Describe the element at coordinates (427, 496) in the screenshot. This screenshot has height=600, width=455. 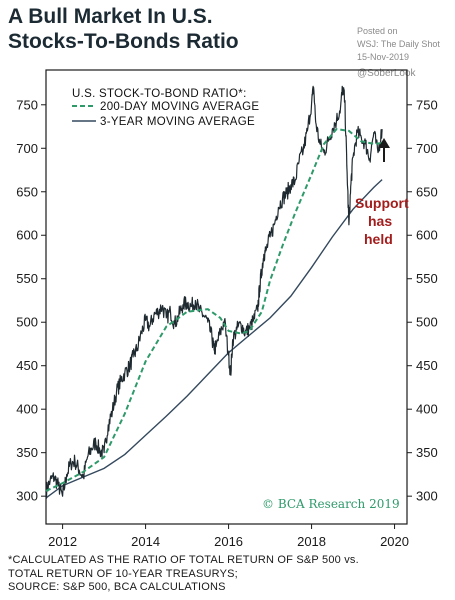
I see `y-tick-label-right: 300` at that location.